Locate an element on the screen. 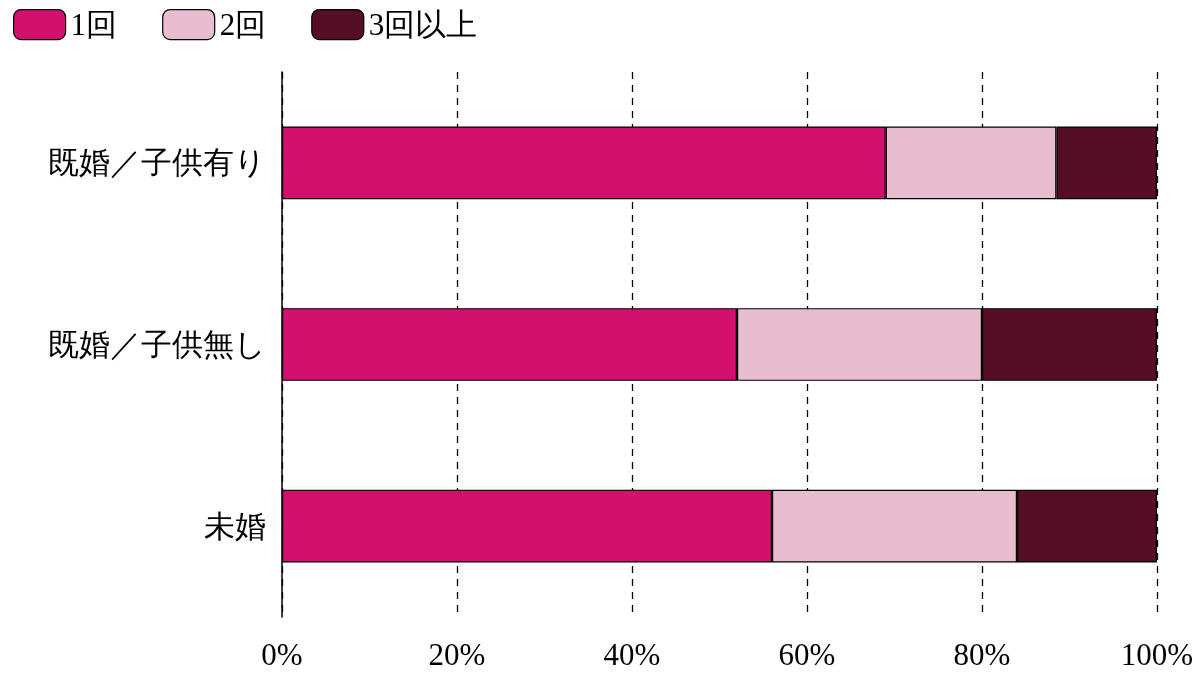 The image size is (1200, 685). y-tick-label: 既婚／子供無し is located at coordinates (157, 344).